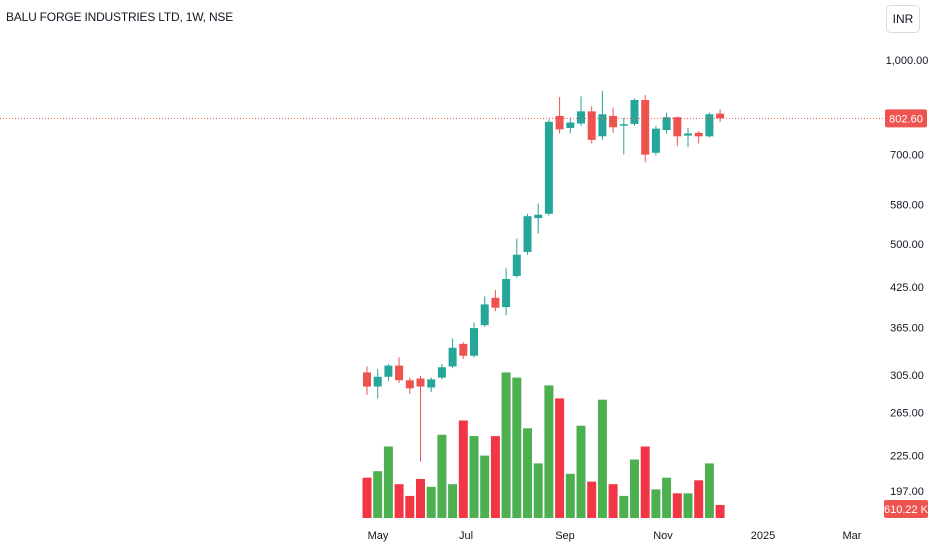 Image resolution: width=932 pixels, height=550 pixels. I want to click on last-price-label: 802.60, so click(906, 119).